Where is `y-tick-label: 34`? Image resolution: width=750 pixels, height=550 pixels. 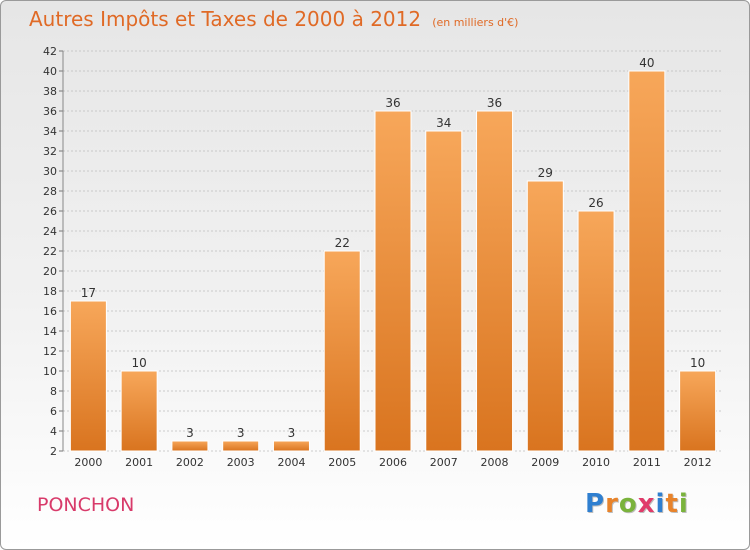 y-tick-label: 34 is located at coordinates (50, 131).